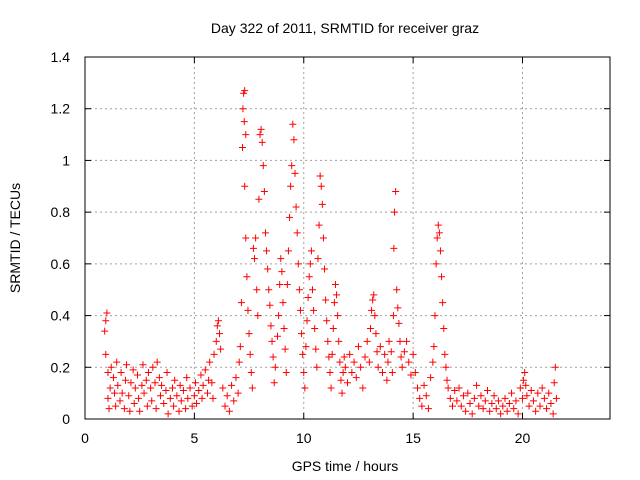 Image resolution: width=640 pixels, height=480 pixels. Describe the element at coordinates (305, 438) in the screenshot. I see `x-tick-labels: 0 5 10 15 20` at that location.